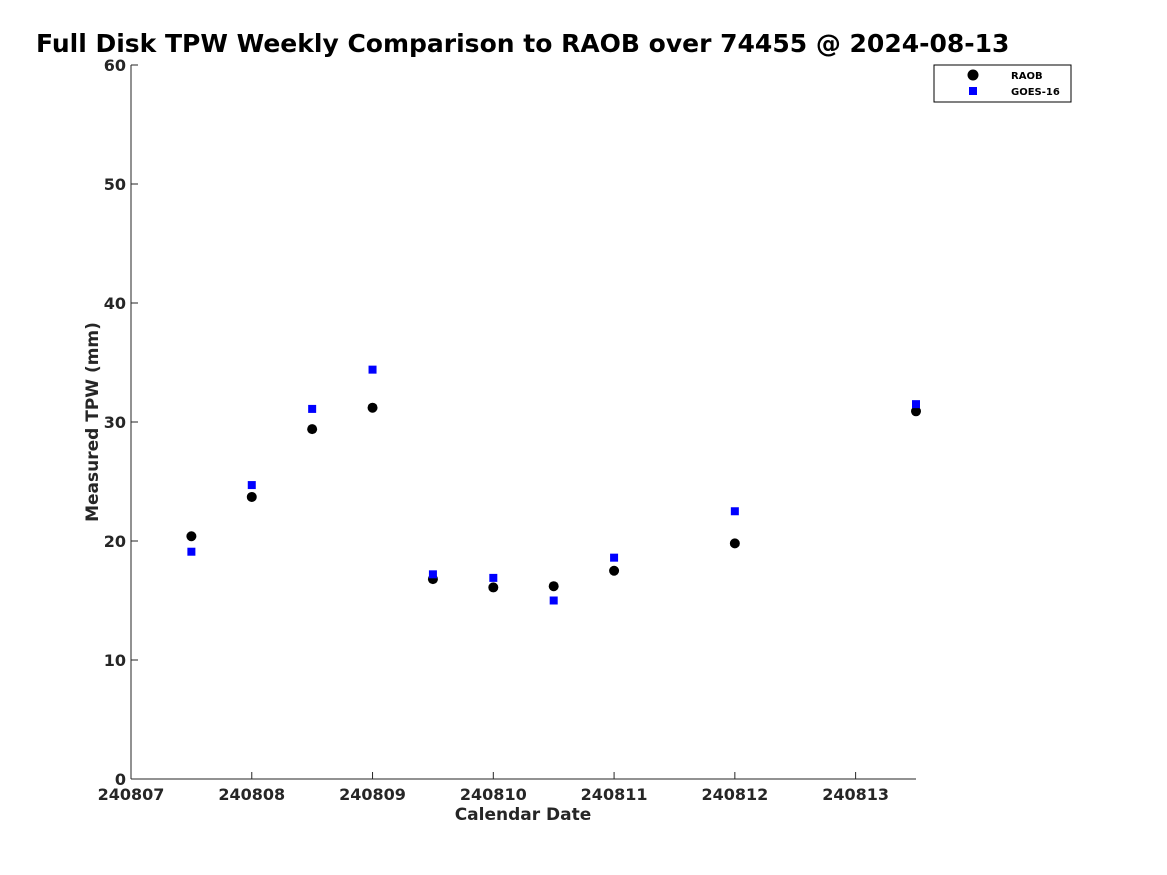 The image size is (1167, 875). I want to click on legend-marker-raob, so click(973, 75).